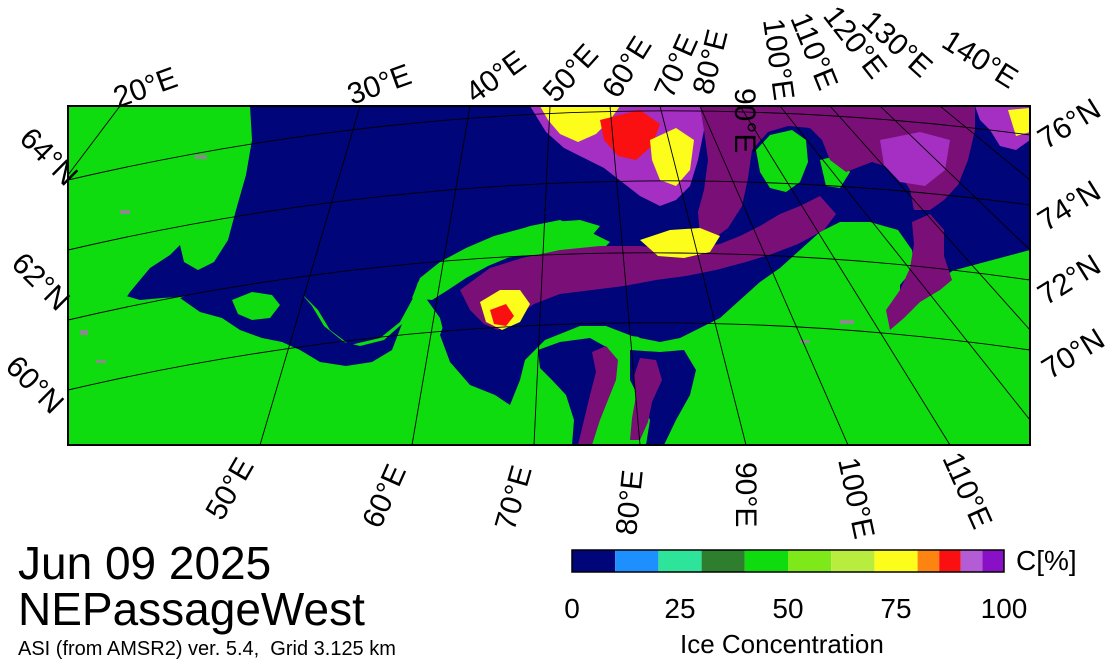  I want to click on lon-label-bottom: 90°E, so click(745, 494).